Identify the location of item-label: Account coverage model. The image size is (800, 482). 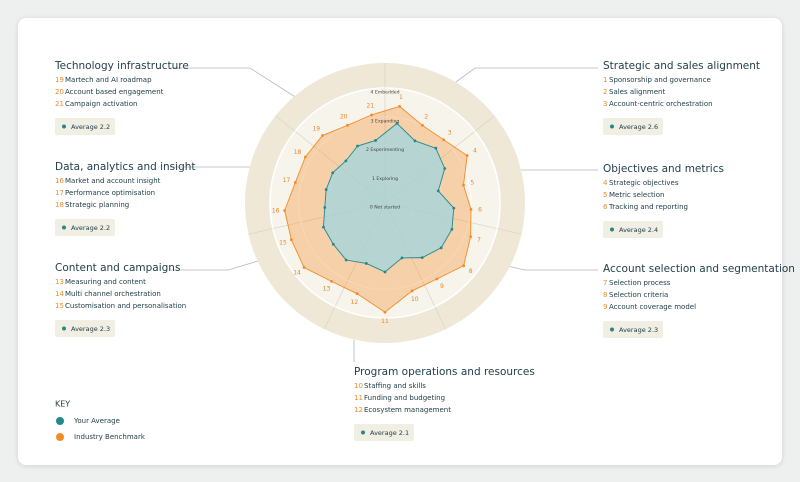
(652, 307).